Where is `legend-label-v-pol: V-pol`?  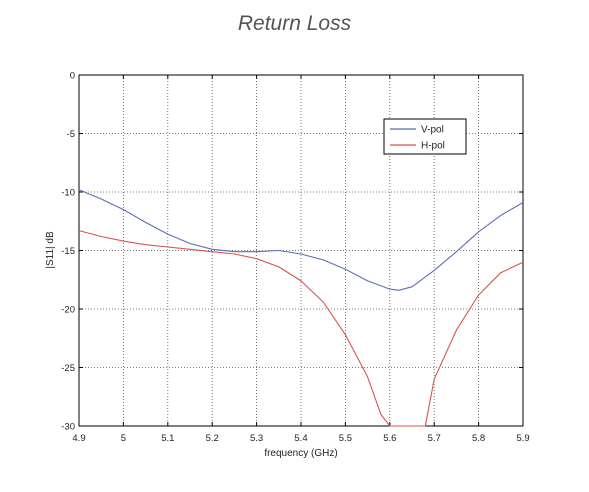
legend-label-v-pol: V-pol is located at coordinates (432, 130).